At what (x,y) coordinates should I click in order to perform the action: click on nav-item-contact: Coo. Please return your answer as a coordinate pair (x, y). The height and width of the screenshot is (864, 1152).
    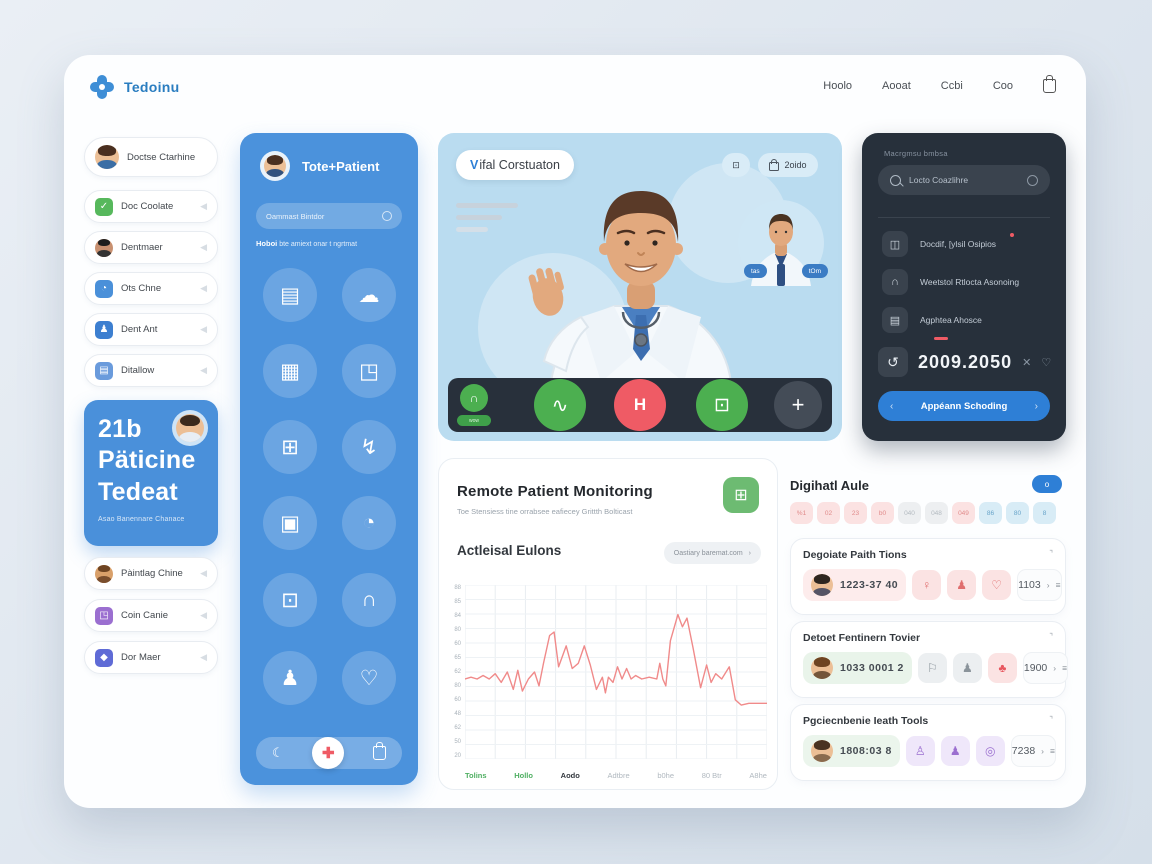
    Looking at the image, I should click on (1002, 86).